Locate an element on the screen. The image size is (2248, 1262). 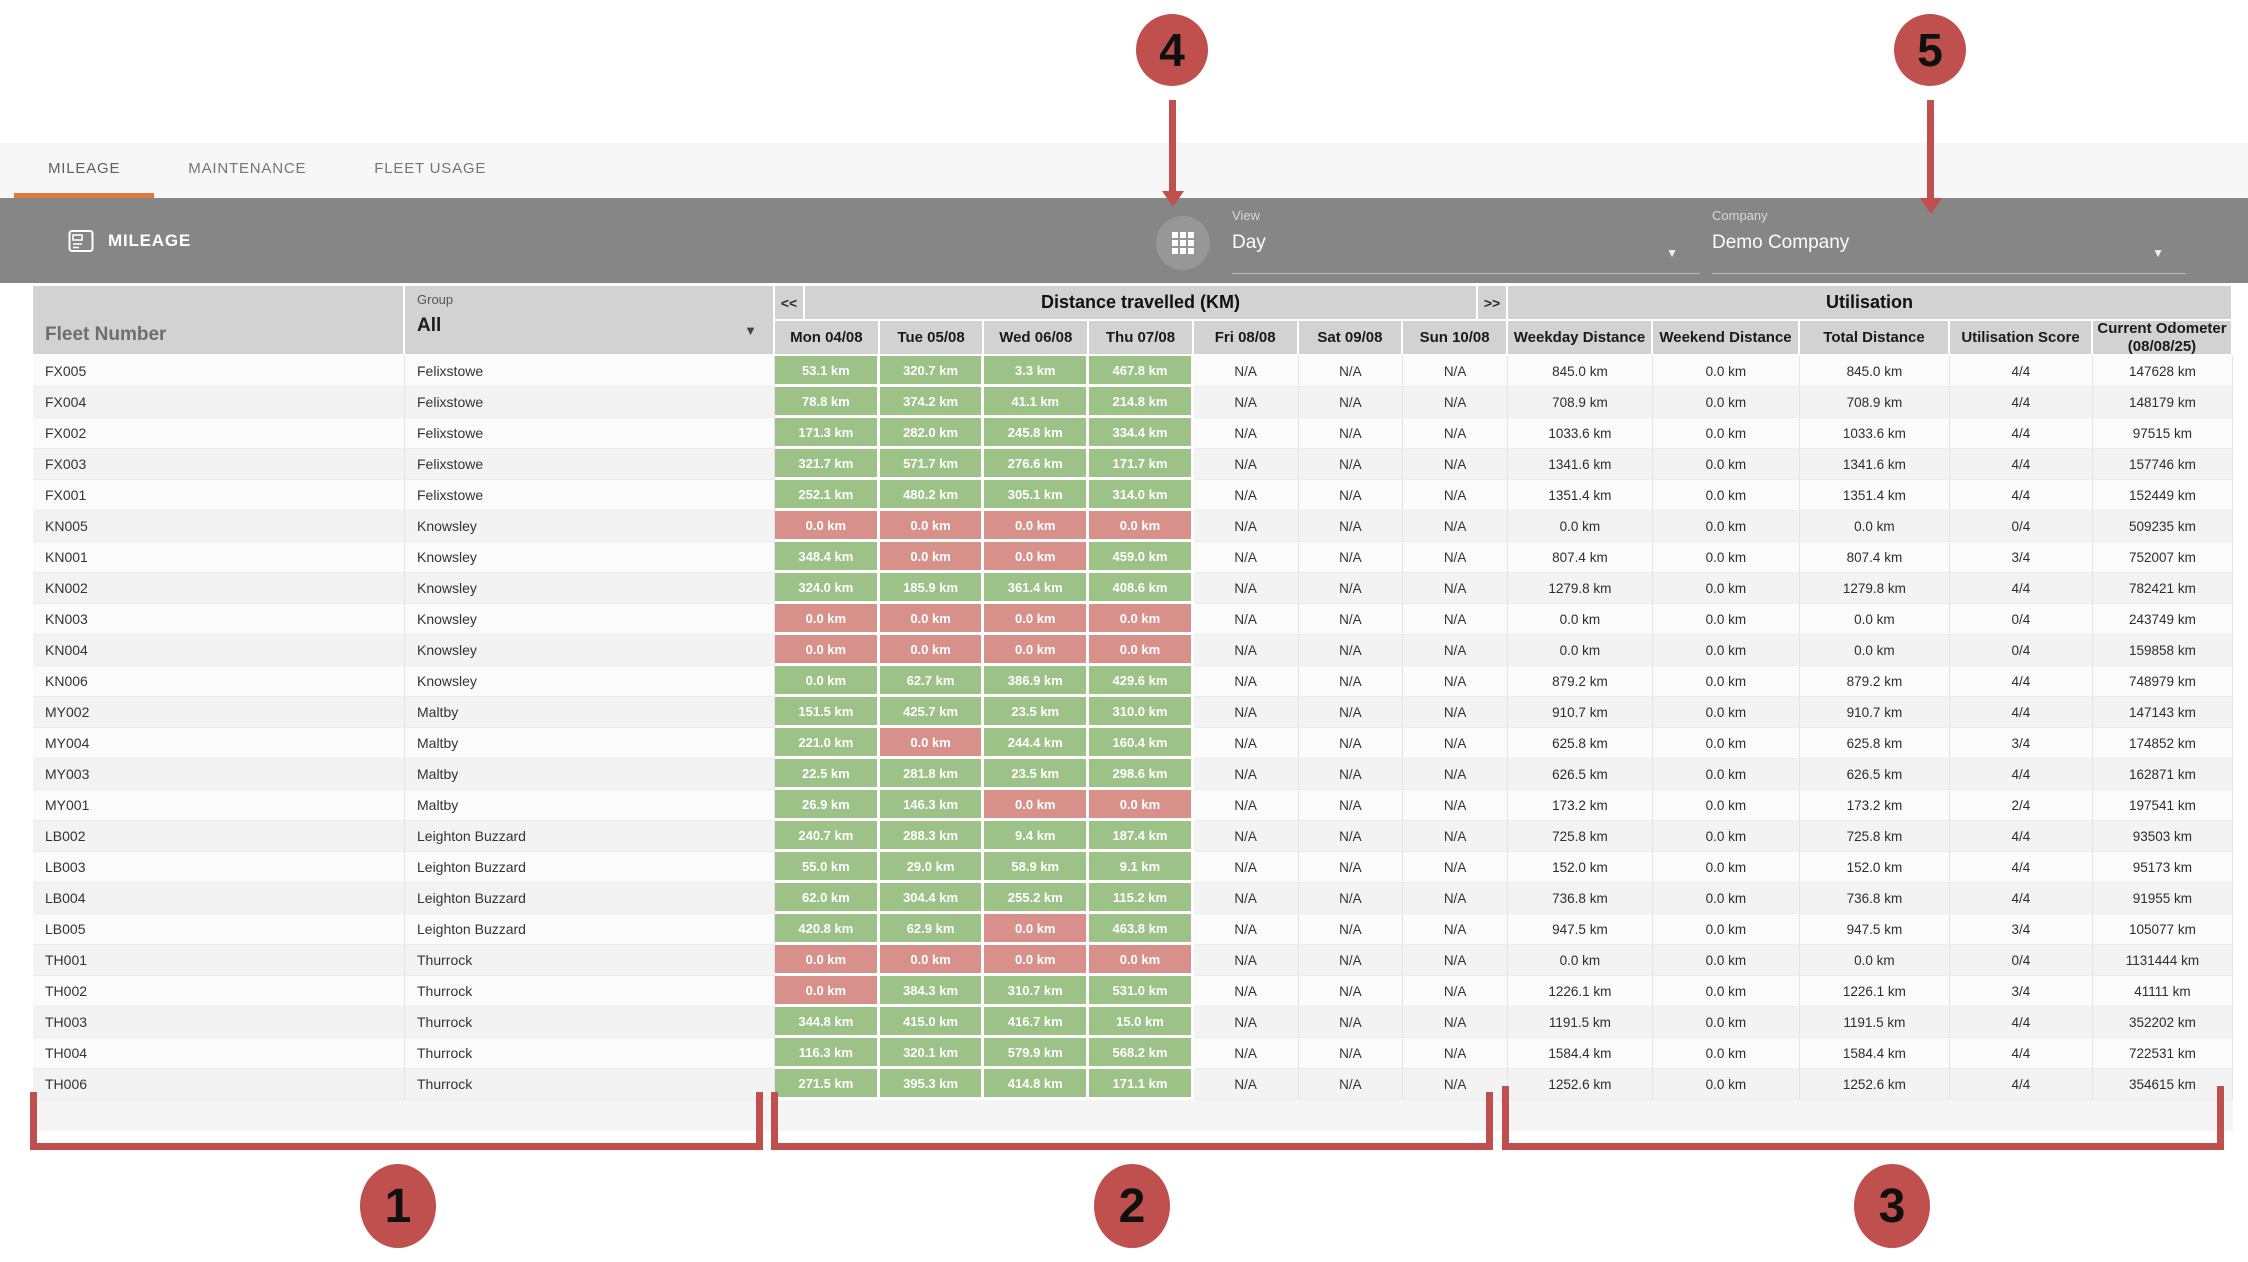
day-distance-cell: 240.7 km is located at coordinates (827, 836).